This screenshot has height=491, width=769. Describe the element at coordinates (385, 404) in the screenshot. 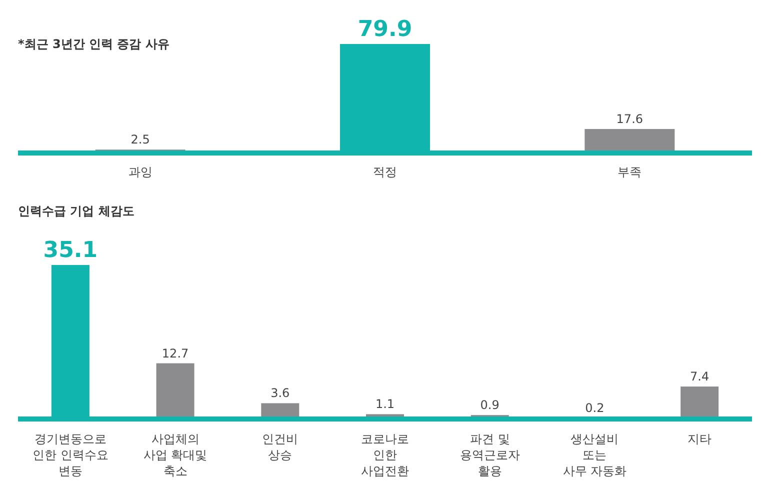

I see `data-label: 1.1` at that location.